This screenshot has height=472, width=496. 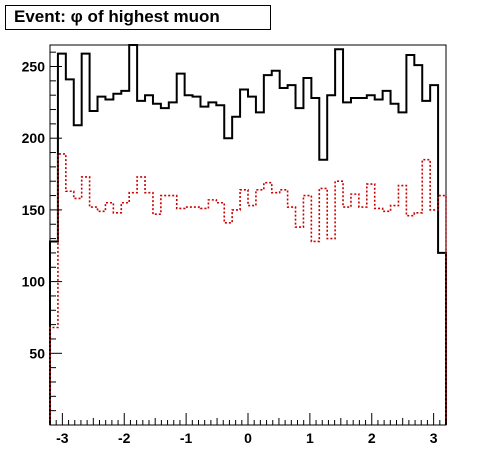 I want to click on chart-title: Event: φ of highest muon, so click(x=117, y=16).